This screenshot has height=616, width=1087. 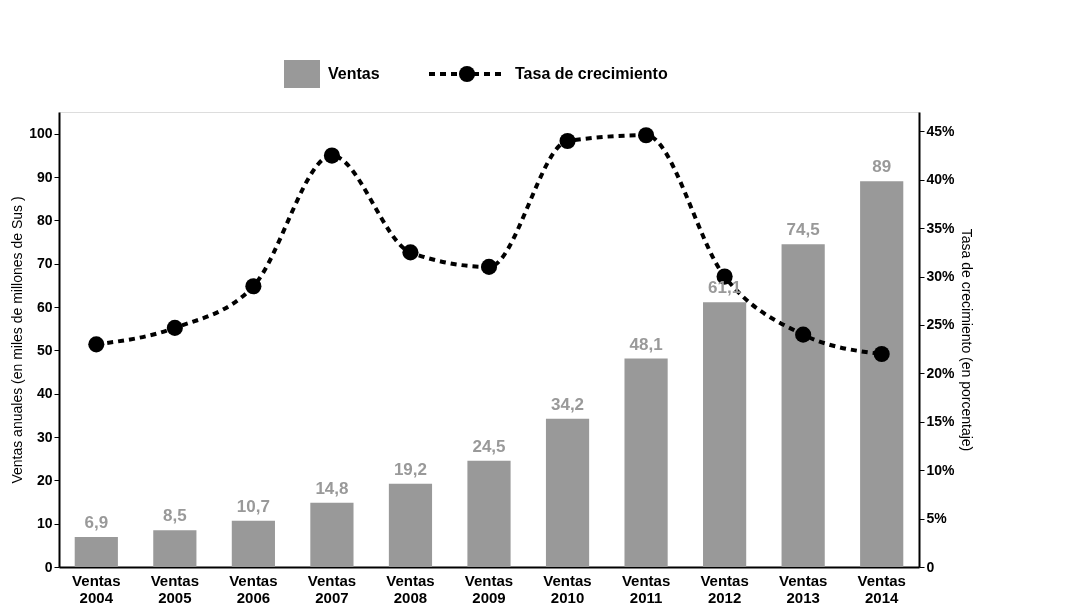 What do you see at coordinates (44, 176) in the screenshot?
I see `y-tick-label: 90` at bounding box center [44, 176].